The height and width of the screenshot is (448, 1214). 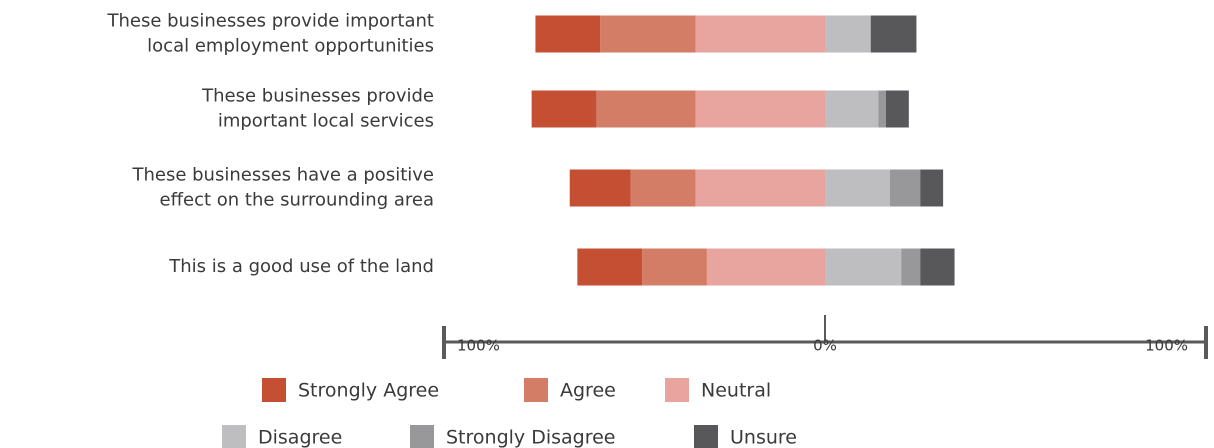 I want to click on category-label: This is a good use of the land, so click(x=301, y=266).